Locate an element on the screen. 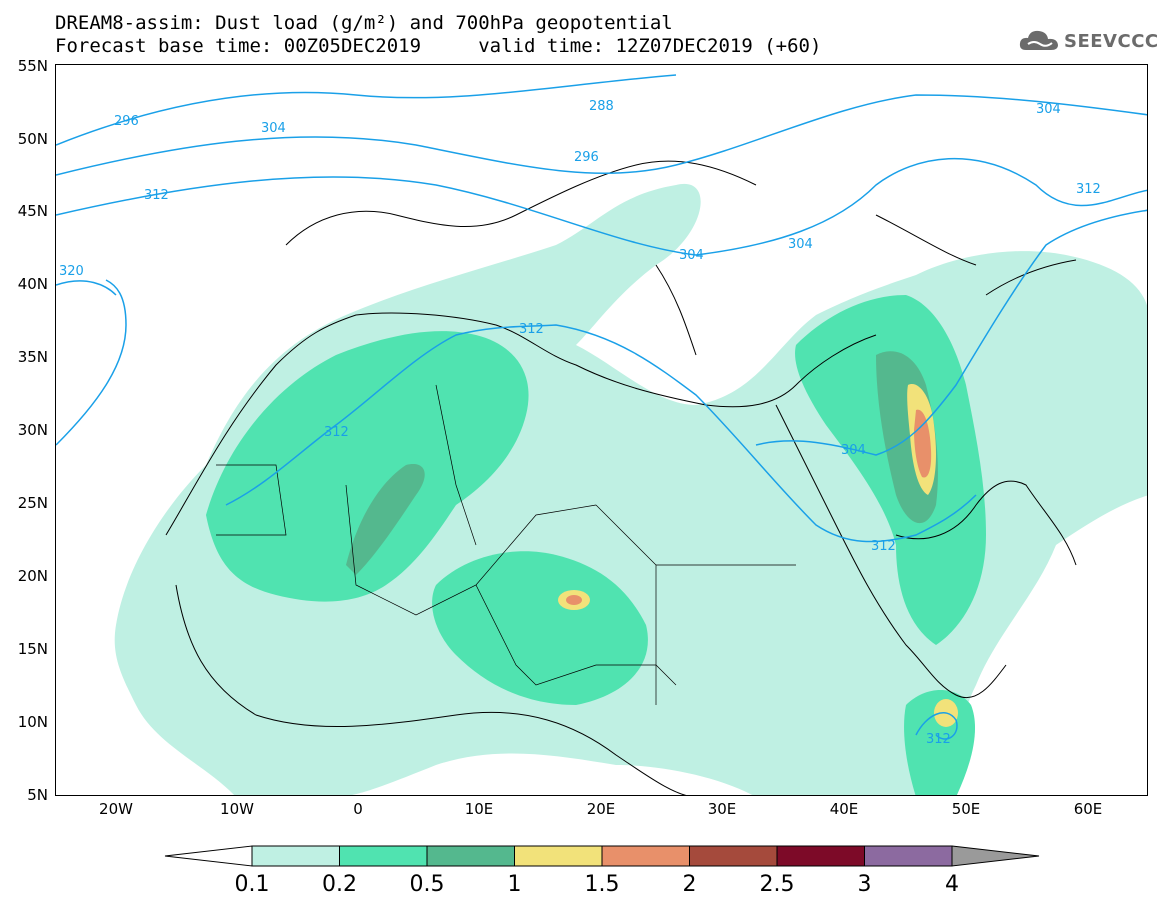  colorbar-tick: 0.1 is located at coordinates (252, 884).